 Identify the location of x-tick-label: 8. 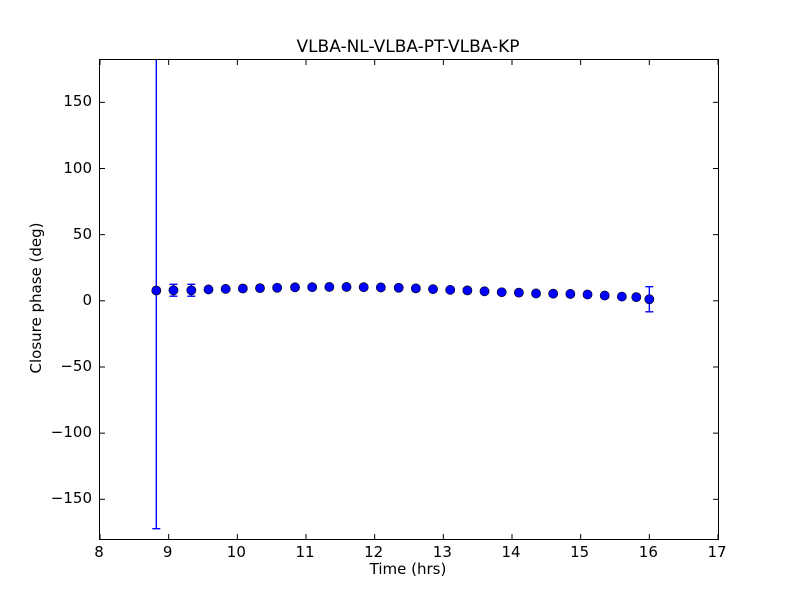
(99, 552).